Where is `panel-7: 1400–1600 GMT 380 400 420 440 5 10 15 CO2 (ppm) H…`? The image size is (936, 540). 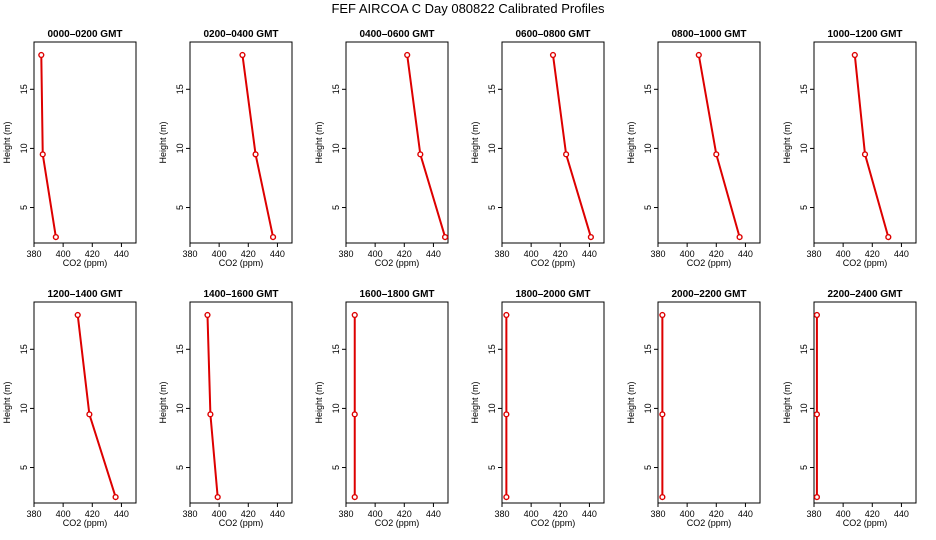
panel-7: 1400–1600 GMT 380 400 420 440 5 10 15 CO2 (ppm) H… is located at coordinates (225, 408).